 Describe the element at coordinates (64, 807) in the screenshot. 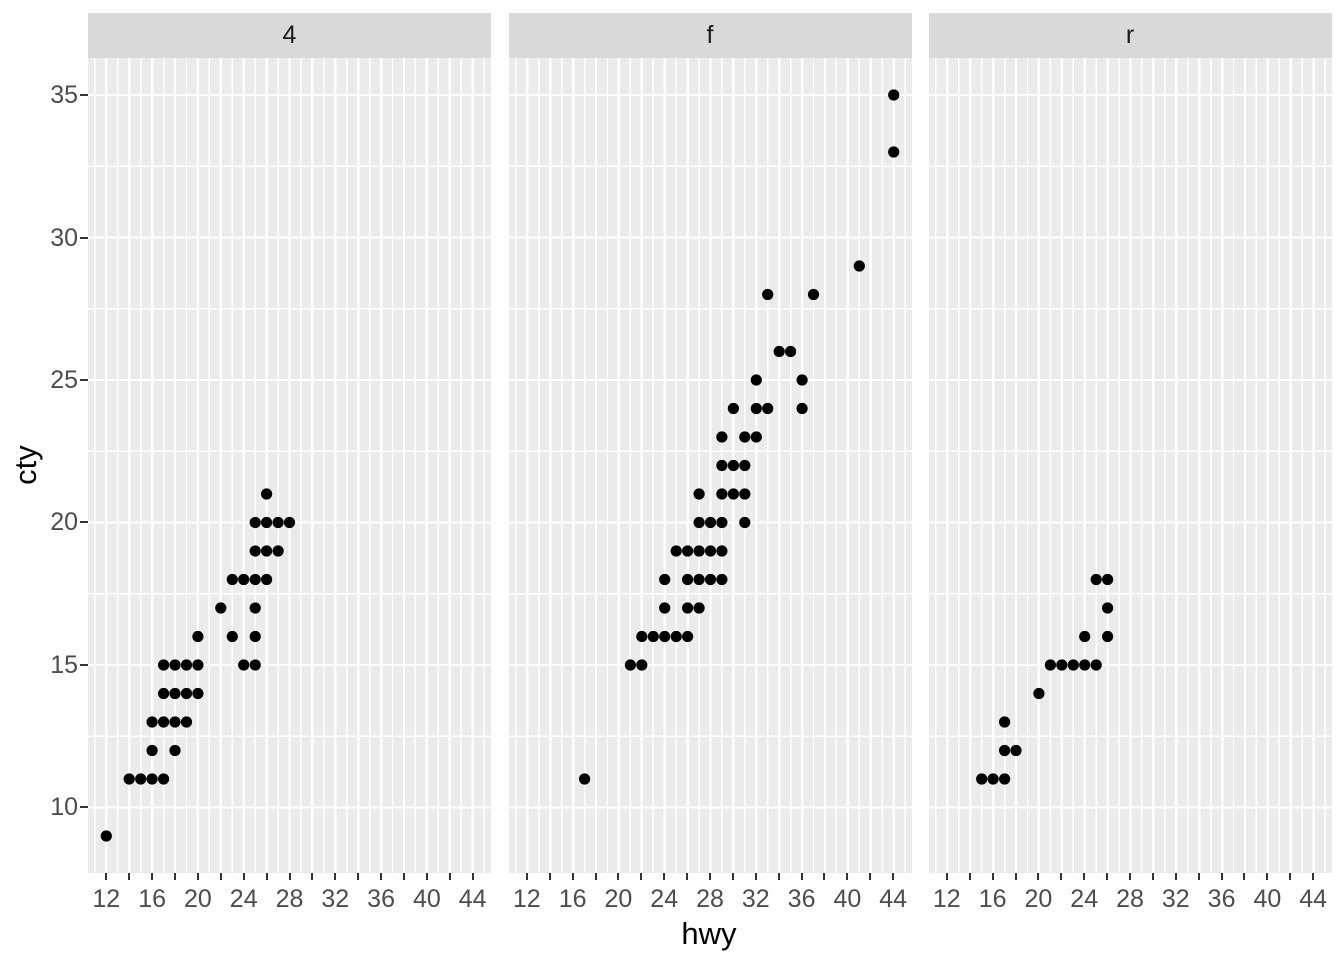

I see `y-axis-tick-label: 10` at that location.